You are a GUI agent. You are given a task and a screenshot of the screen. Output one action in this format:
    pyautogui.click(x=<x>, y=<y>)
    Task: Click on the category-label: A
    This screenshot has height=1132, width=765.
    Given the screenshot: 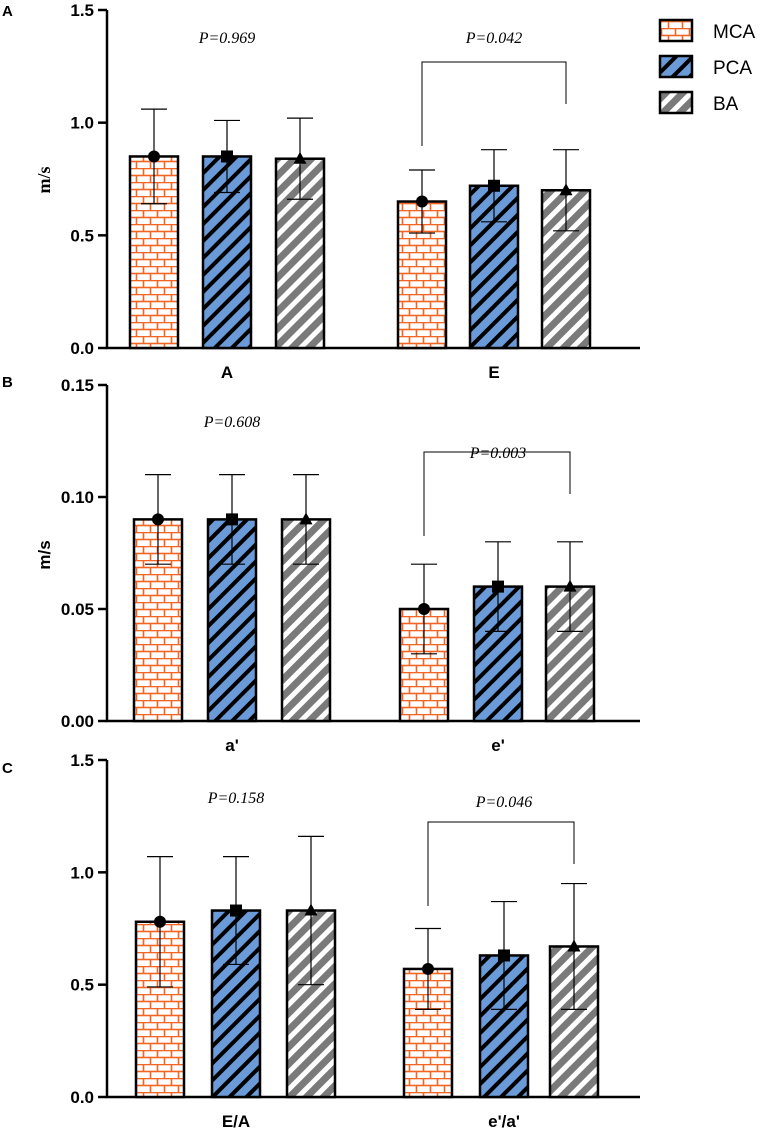 What is the action you would take?
    pyautogui.click(x=227, y=372)
    